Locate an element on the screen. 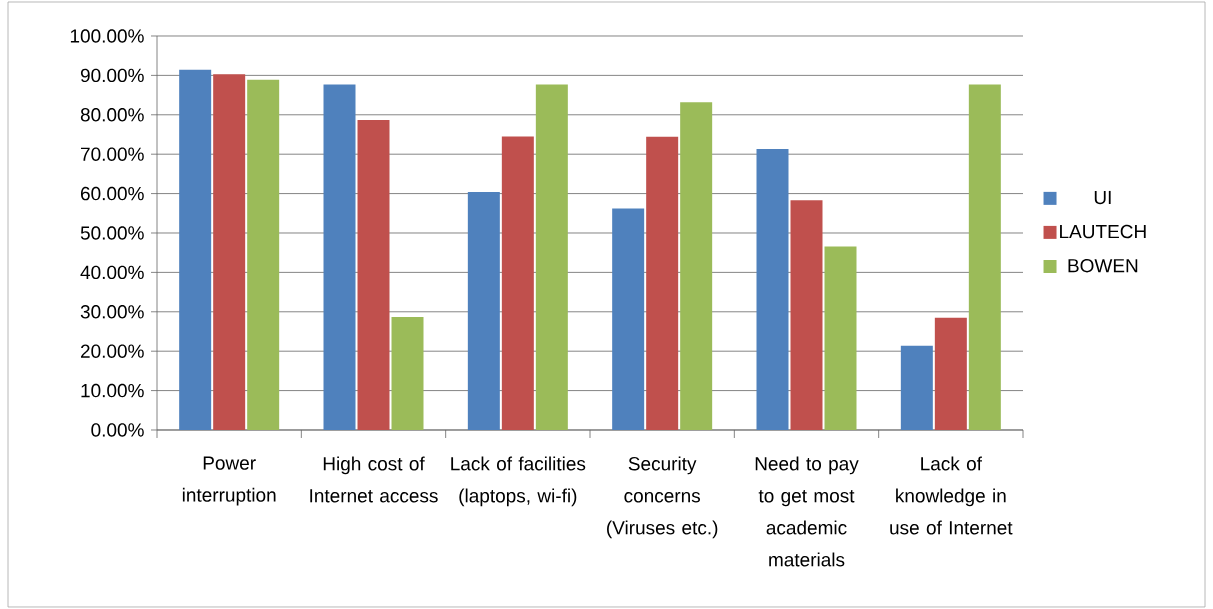 The height and width of the screenshot is (609, 1213). y-tick-label: 30.00% is located at coordinates (112, 312).